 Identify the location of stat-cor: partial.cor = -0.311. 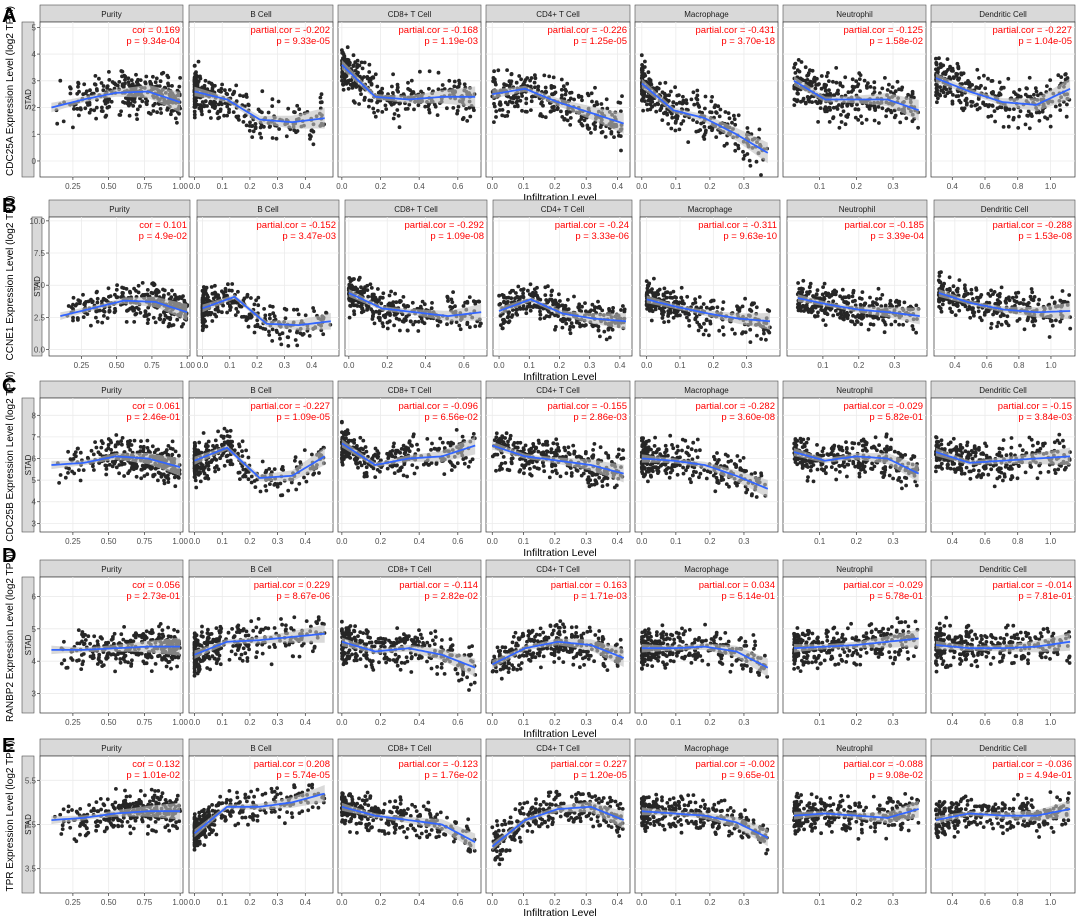
(737, 225).